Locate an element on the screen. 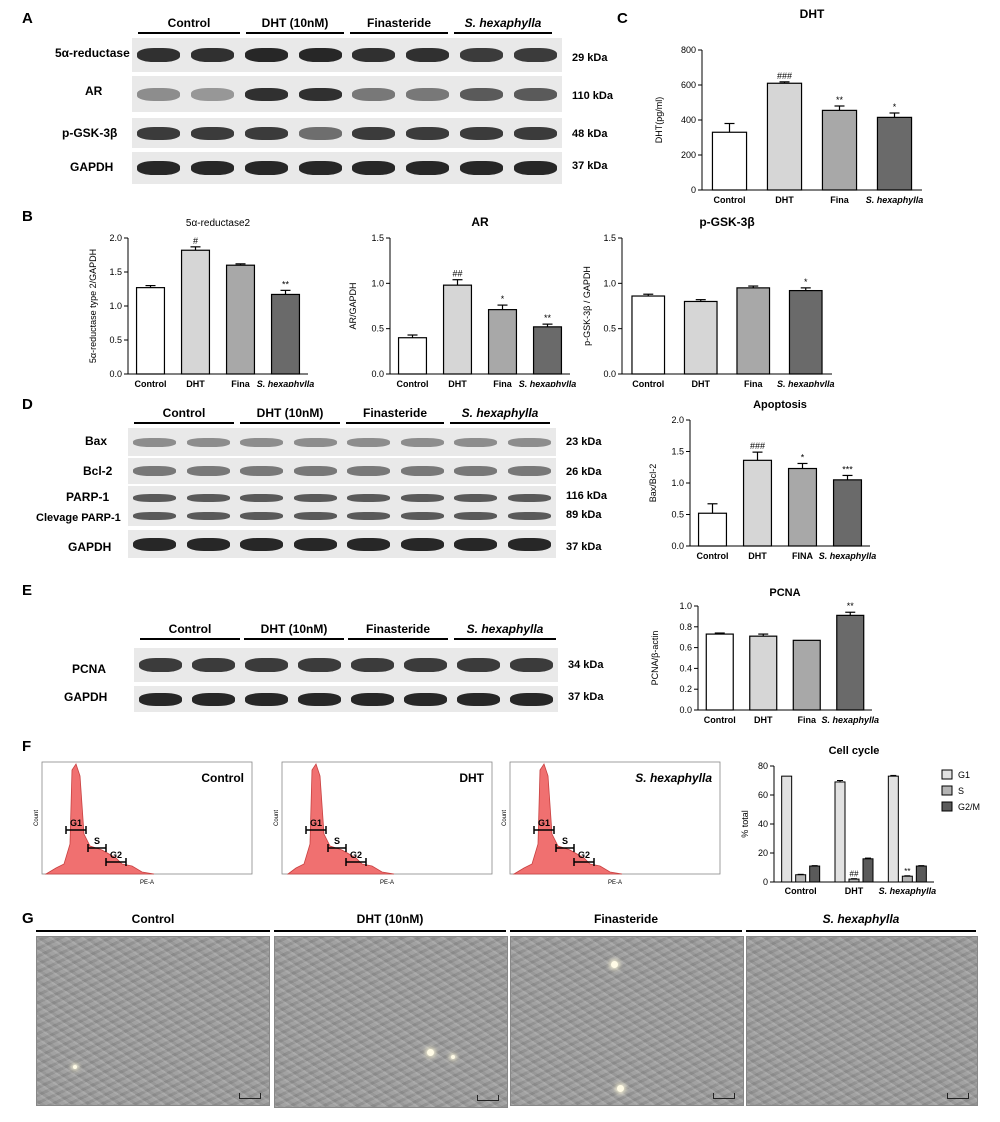 The height and width of the screenshot is (1122, 1000). legend-label: G2/M is located at coordinates (969, 807).